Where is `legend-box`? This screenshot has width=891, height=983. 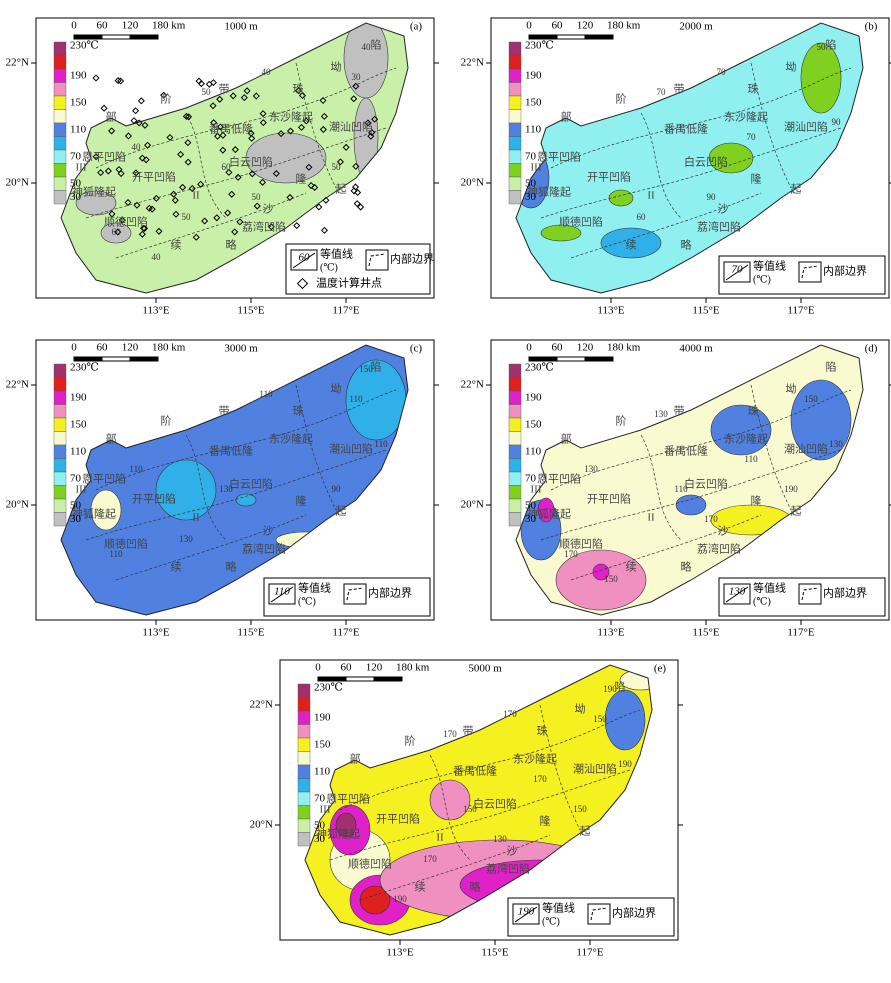 legend-box is located at coordinates (358, 269).